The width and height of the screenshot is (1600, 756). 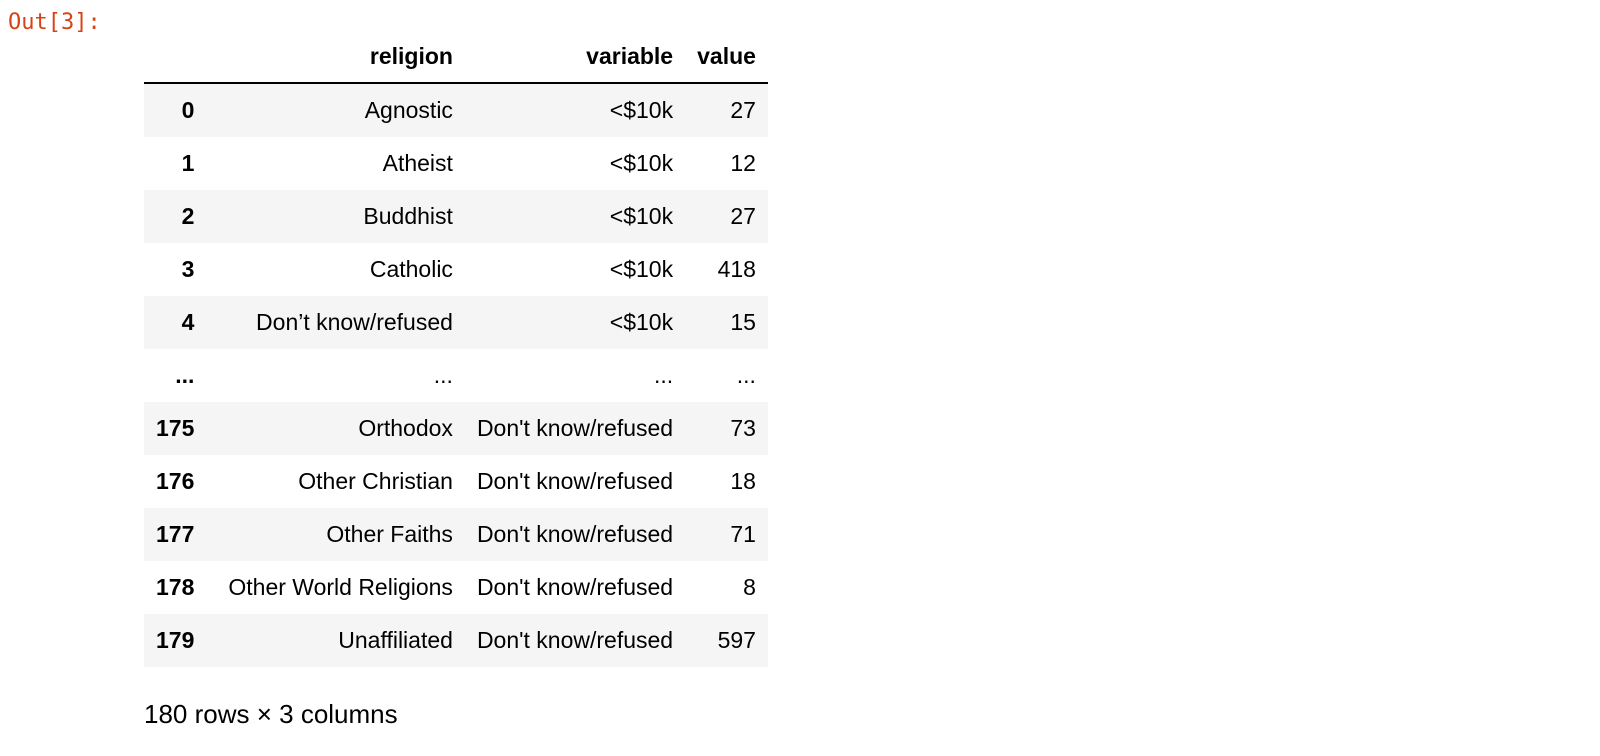 What do you see at coordinates (375, 481) in the screenshot?
I see `cell-religion: Other Christian` at bounding box center [375, 481].